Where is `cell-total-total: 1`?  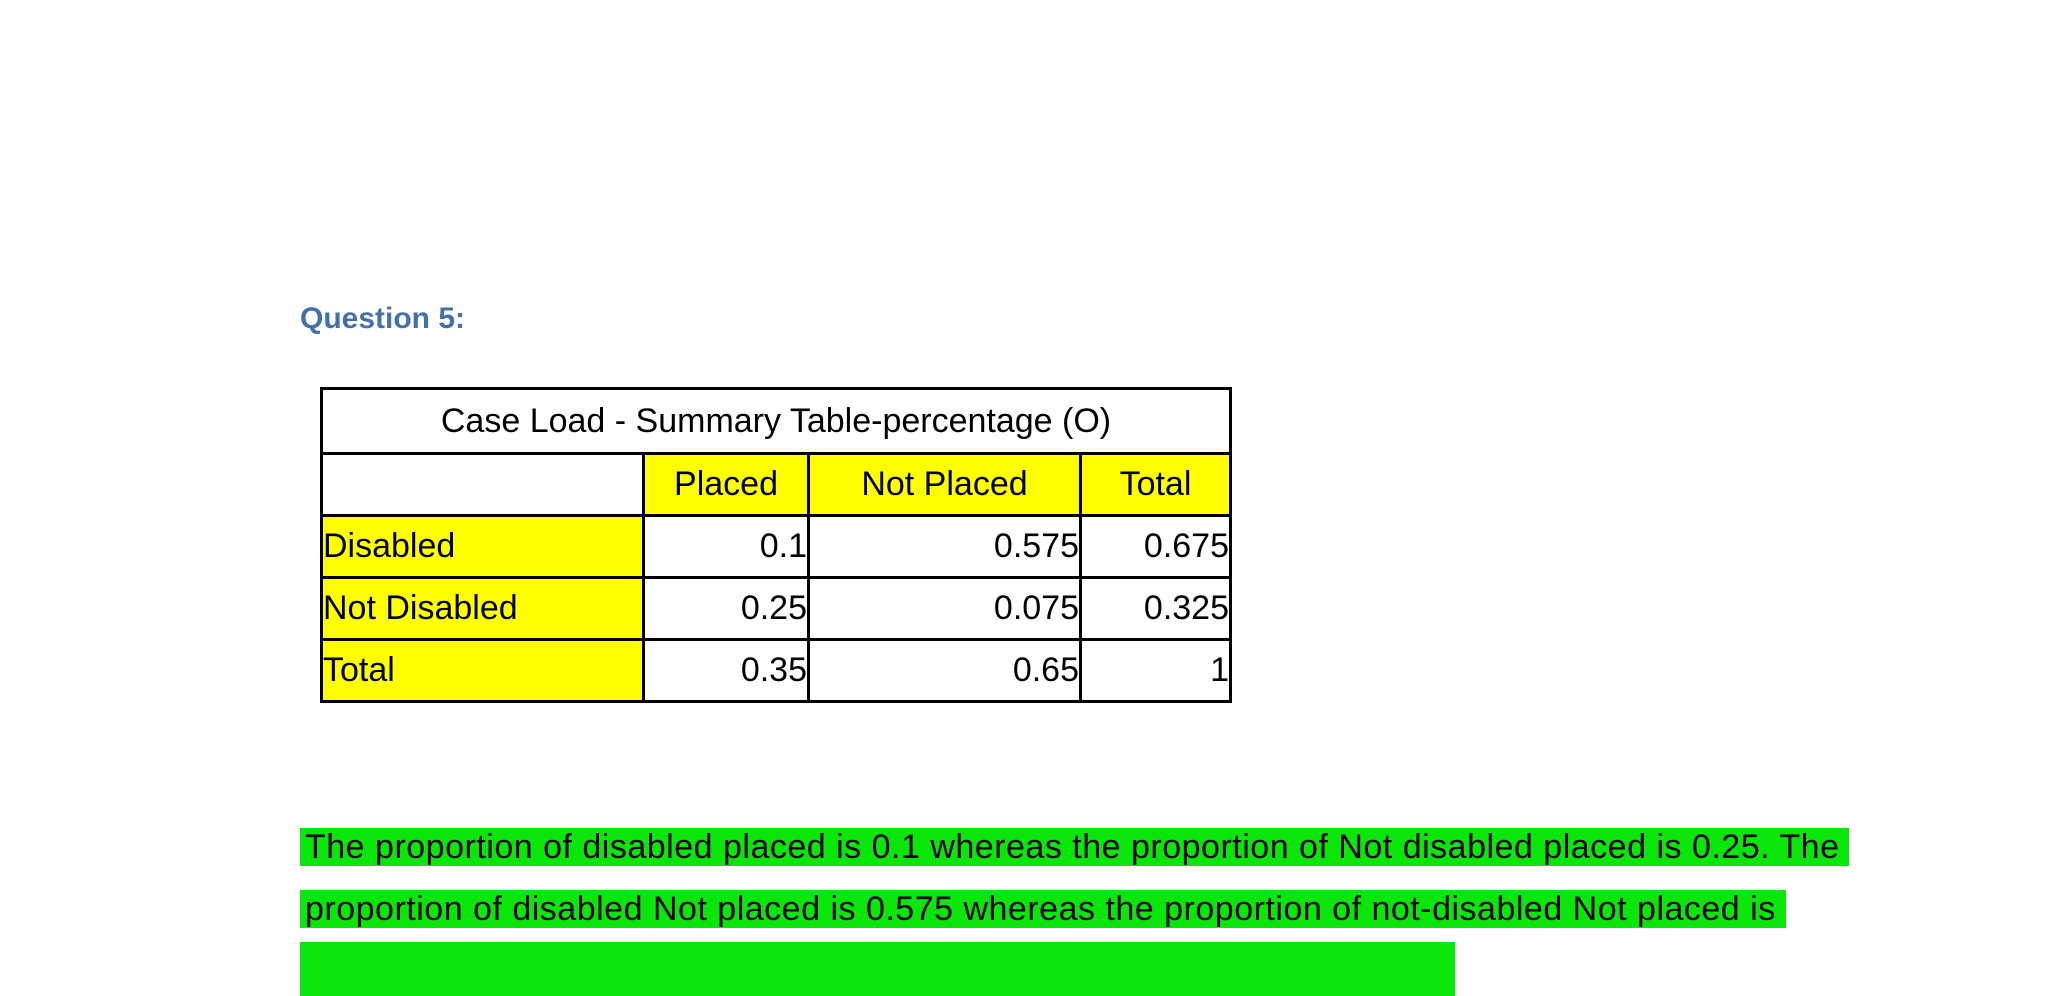 cell-total-total: 1 is located at coordinates (1155, 670).